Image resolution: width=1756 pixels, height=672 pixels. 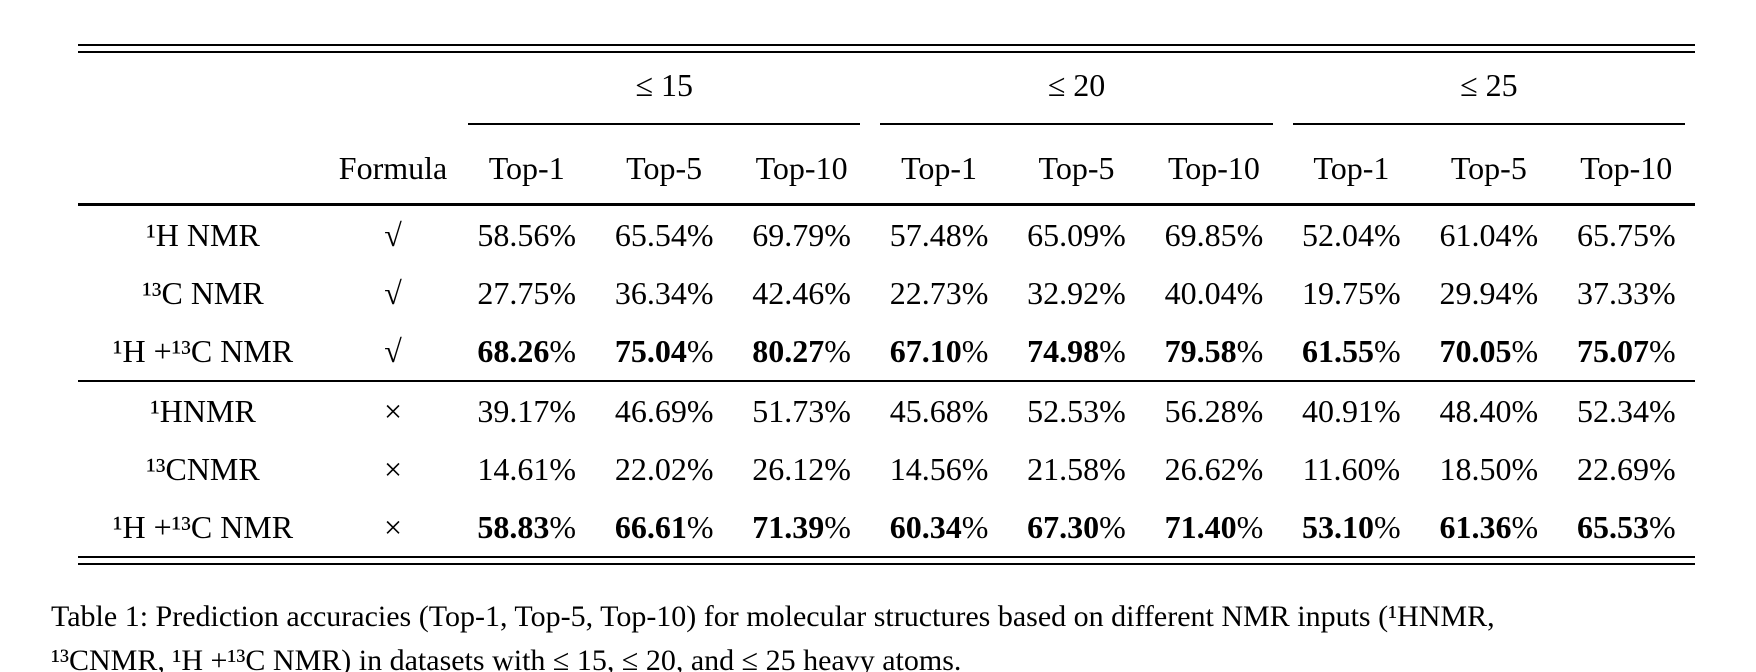 What do you see at coordinates (1626, 527) in the screenshot?
I see `accuracy-cell: 65.53%` at bounding box center [1626, 527].